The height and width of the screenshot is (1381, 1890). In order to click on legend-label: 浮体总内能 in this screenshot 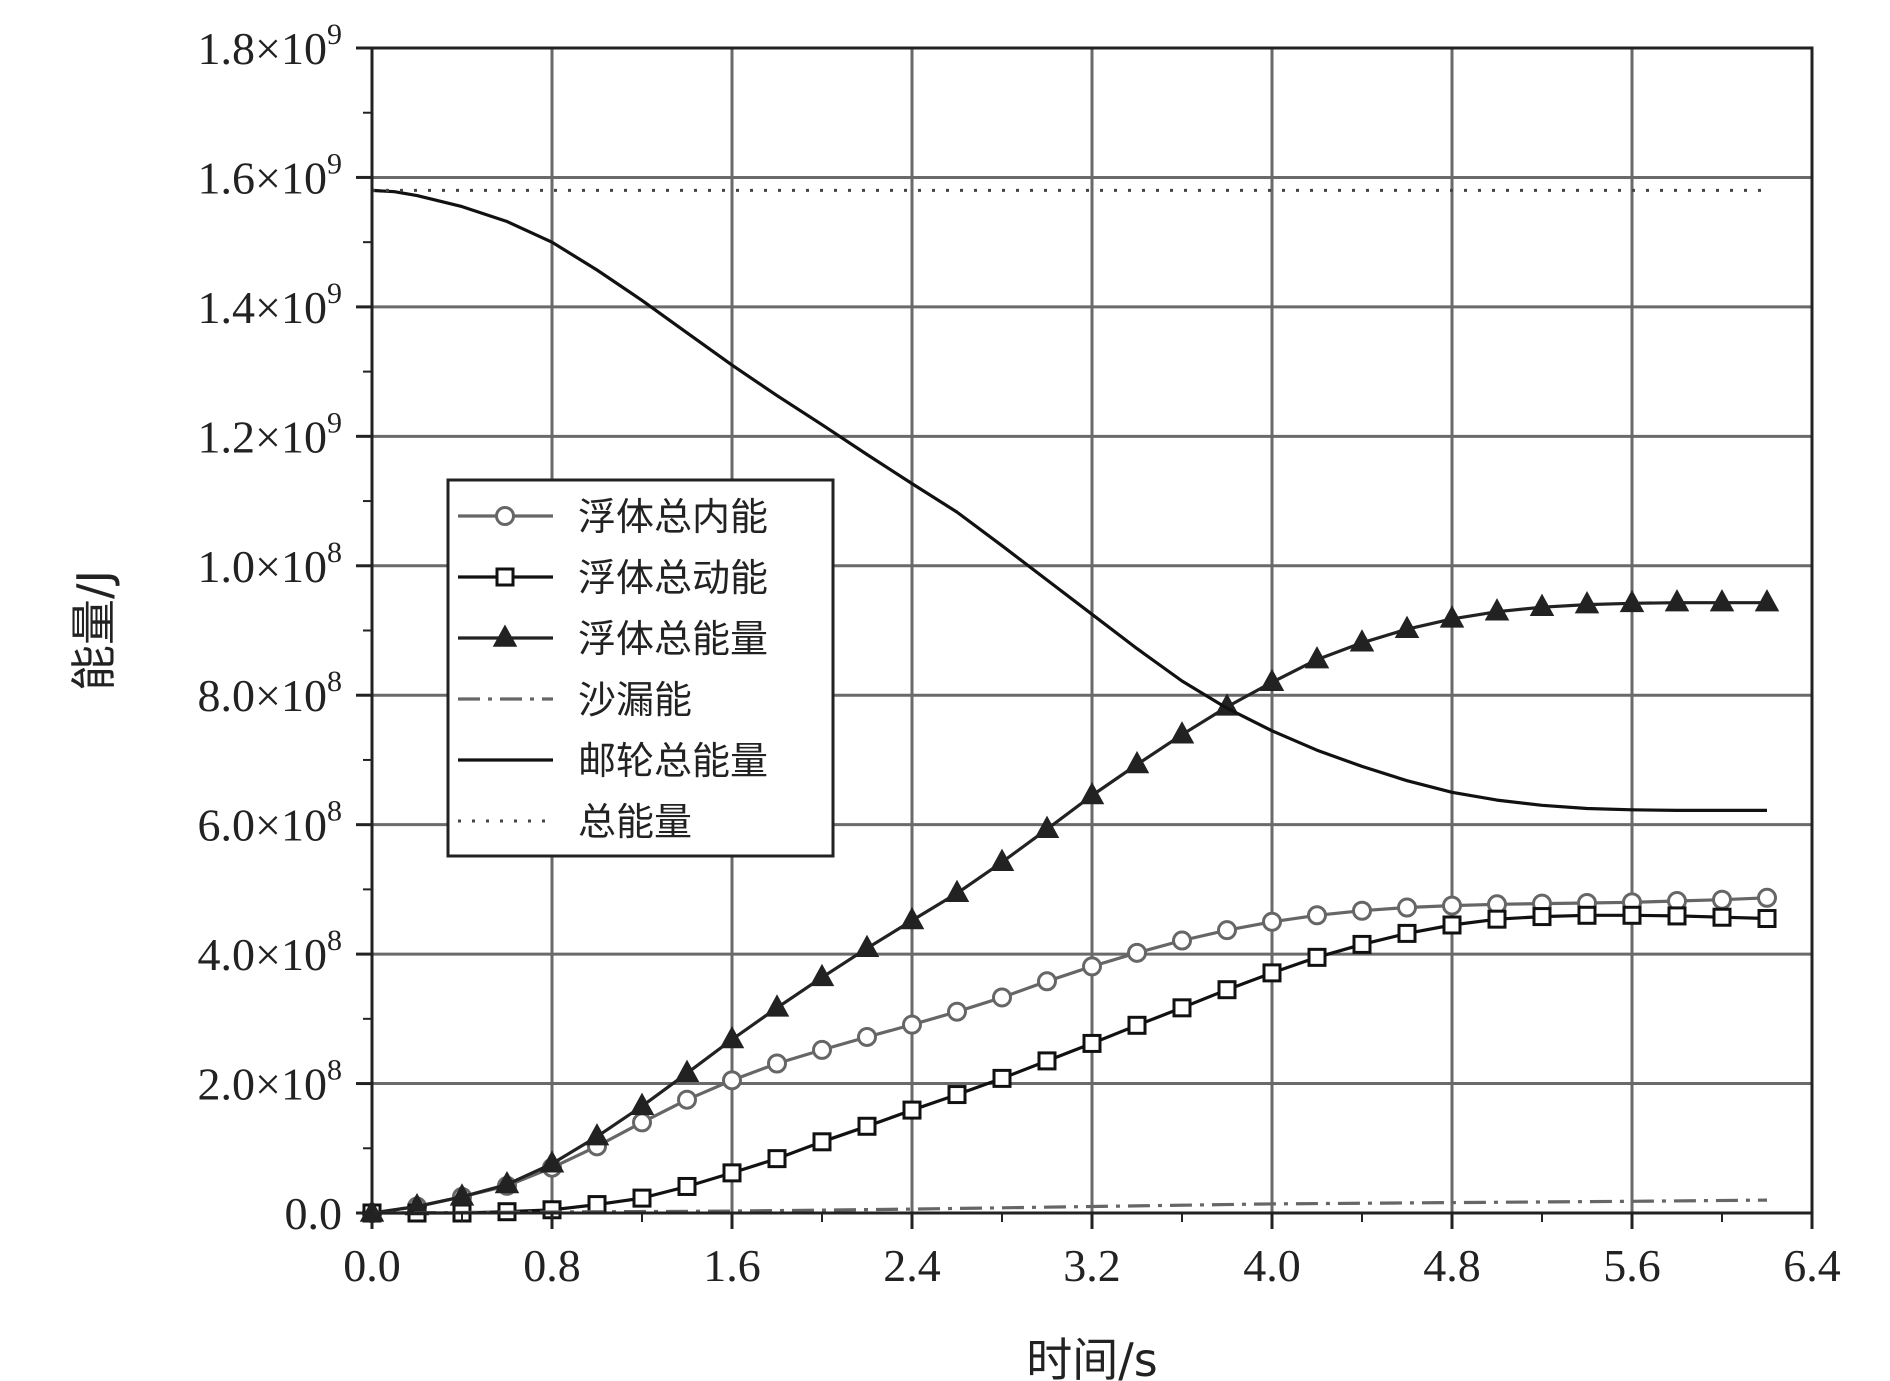, I will do `click(673, 517)`.